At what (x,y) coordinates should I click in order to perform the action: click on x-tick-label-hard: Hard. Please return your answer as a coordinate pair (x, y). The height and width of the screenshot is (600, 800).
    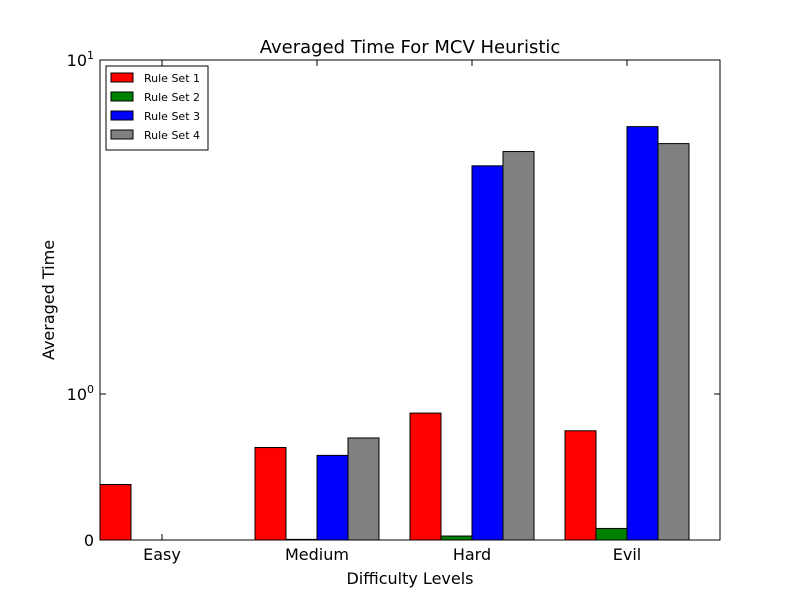
    Looking at the image, I should click on (472, 554).